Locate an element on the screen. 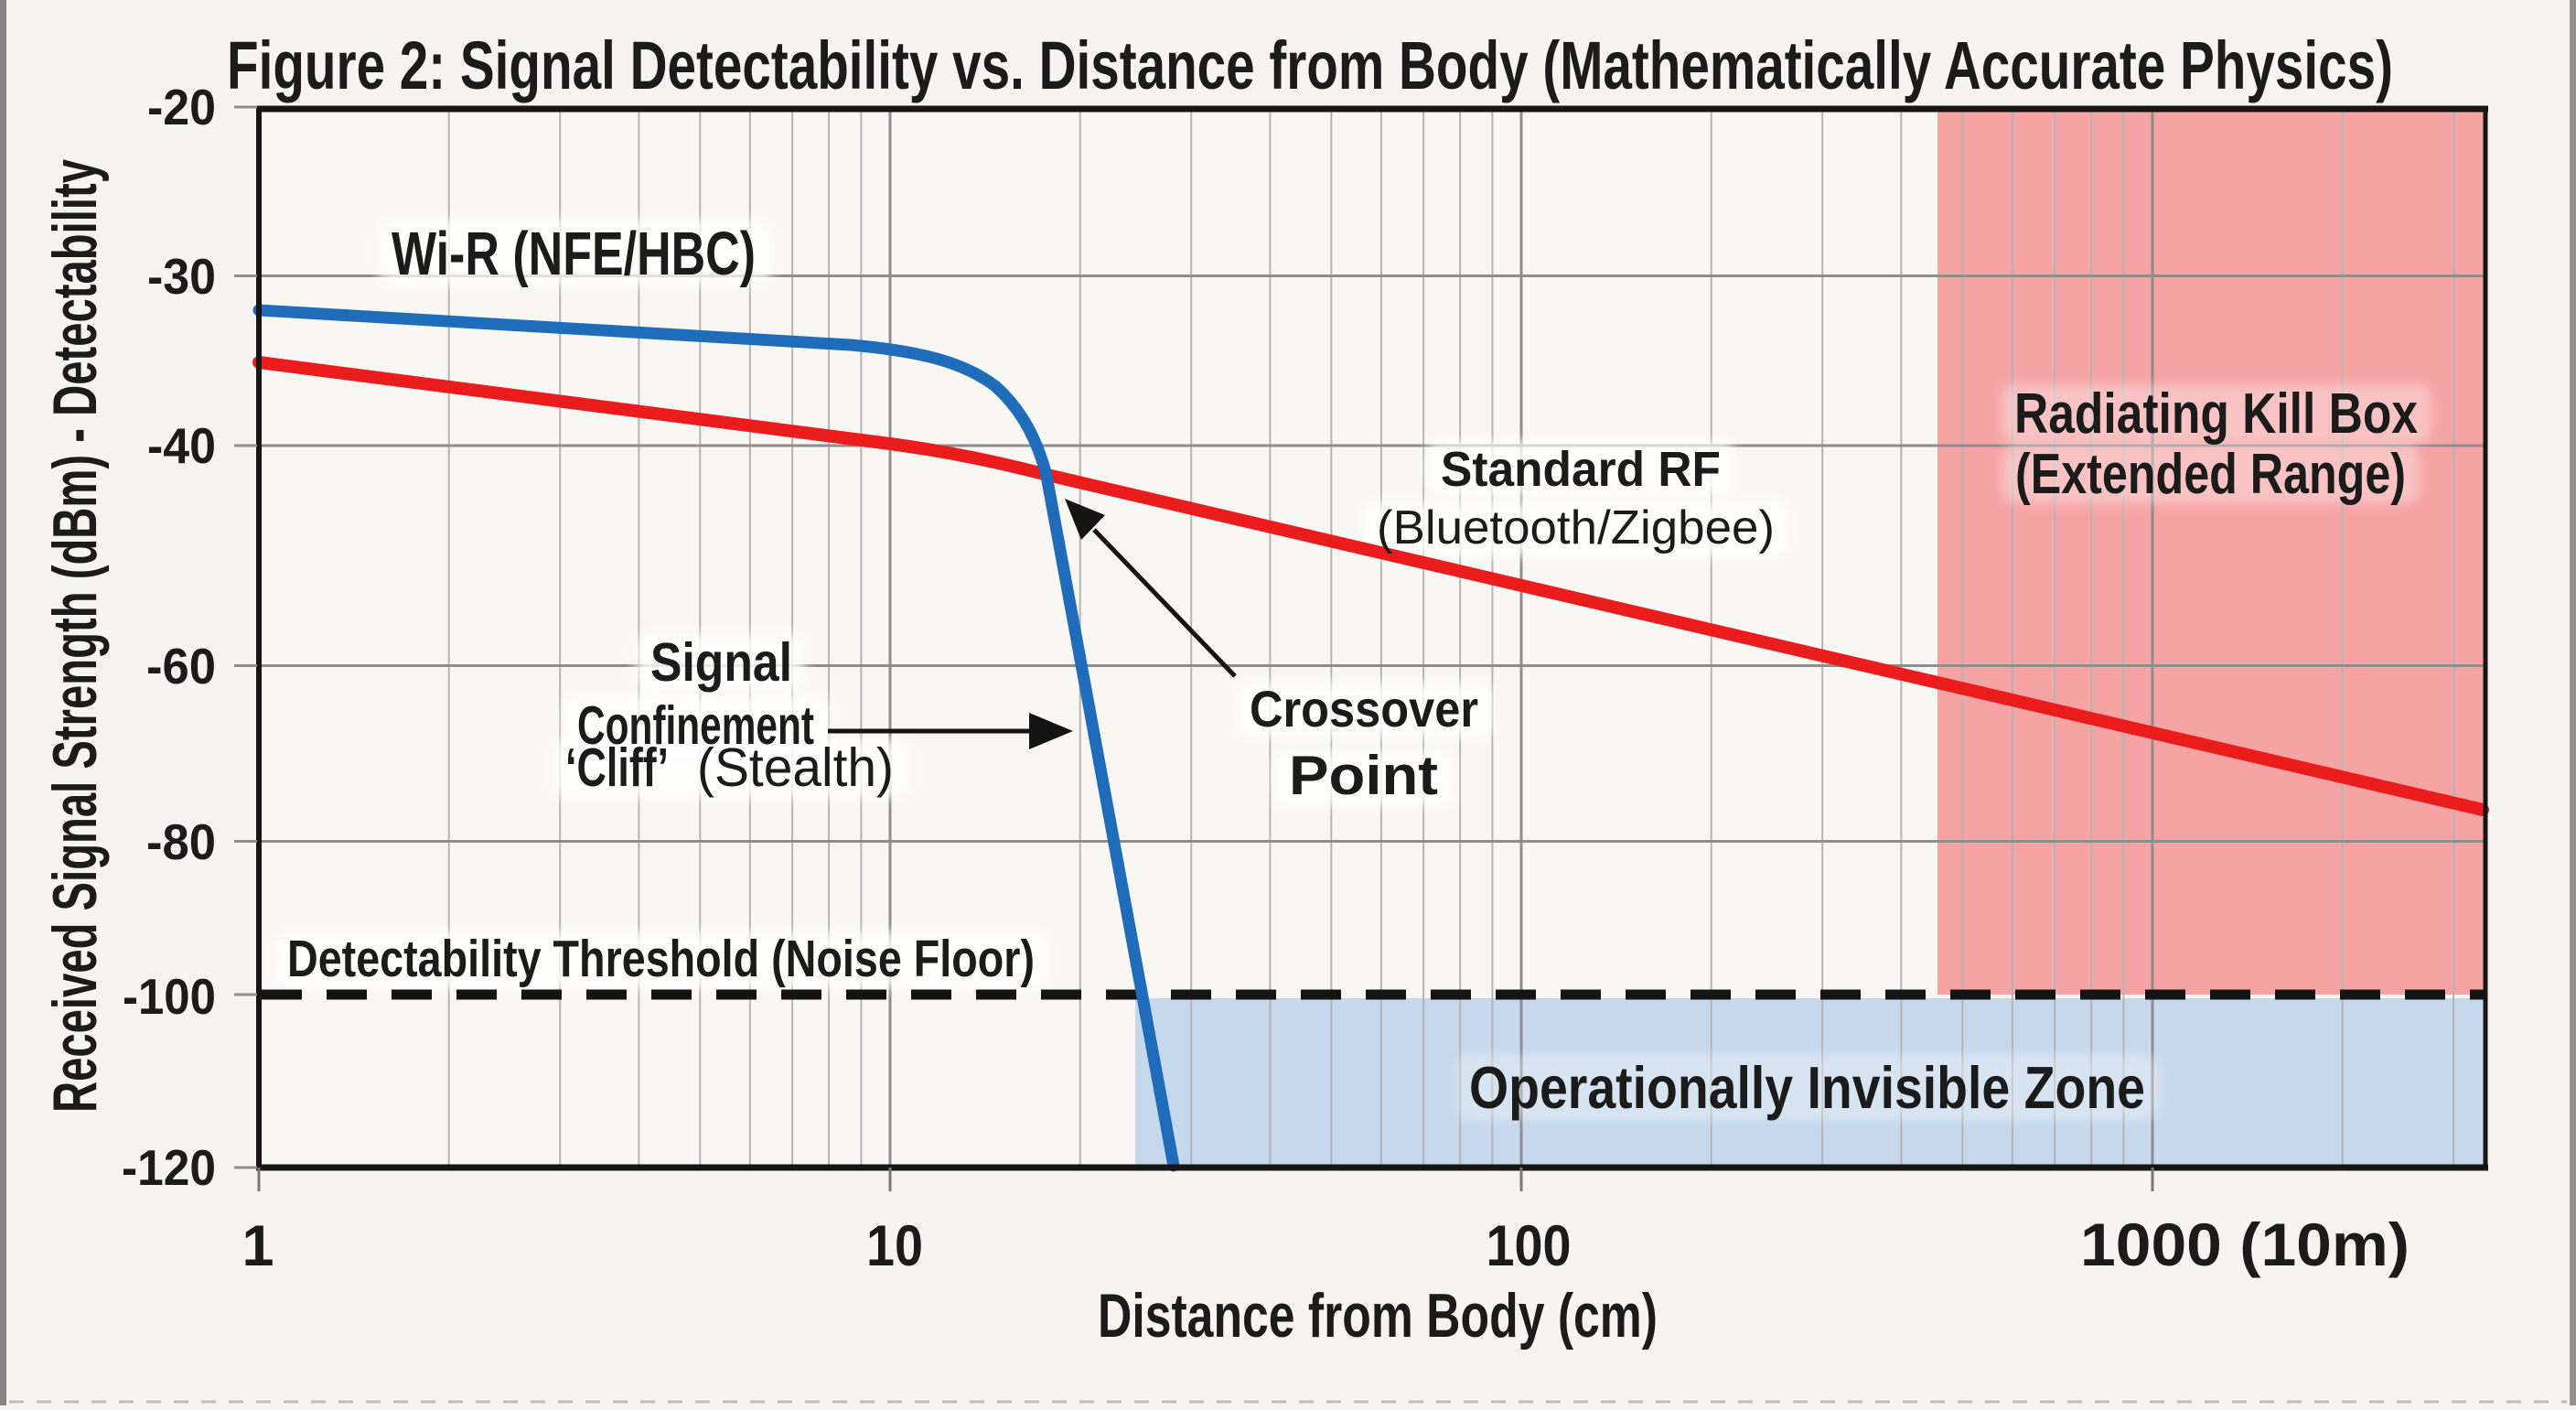  svg-text: Signal is located at coordinates (721, 662).